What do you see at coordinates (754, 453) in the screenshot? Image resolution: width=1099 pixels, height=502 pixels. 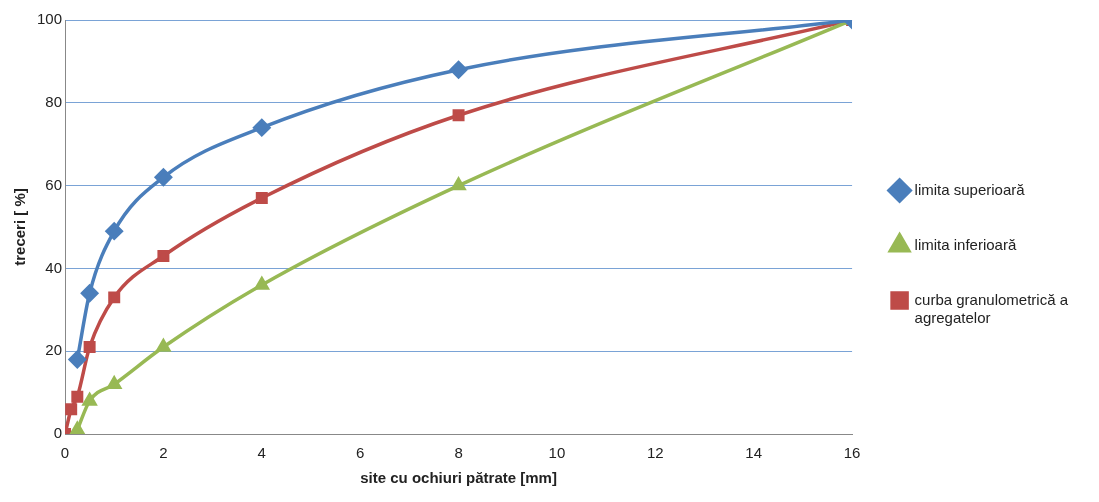 I see `x-tick-label: 14` at bounding box center [754, 453].